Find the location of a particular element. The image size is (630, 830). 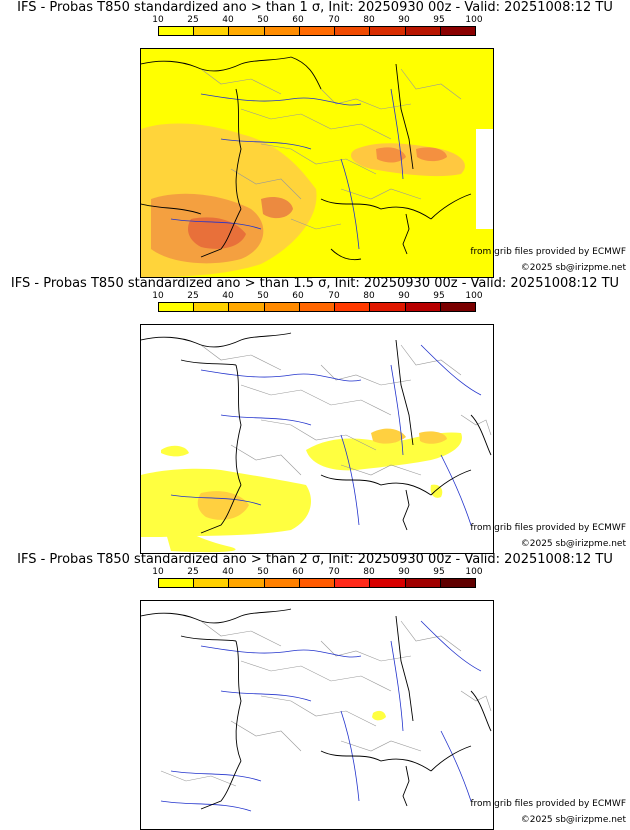

no-data-area is located at coordinates (484, 179).